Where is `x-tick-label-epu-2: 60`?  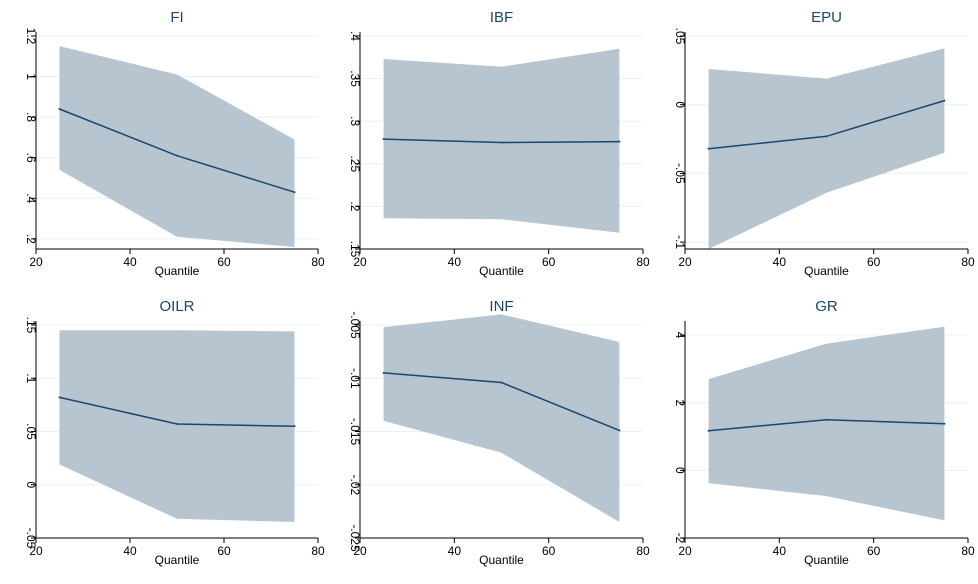 x-tick-label-epu-2: 60 is located at coordinates (874, 262).